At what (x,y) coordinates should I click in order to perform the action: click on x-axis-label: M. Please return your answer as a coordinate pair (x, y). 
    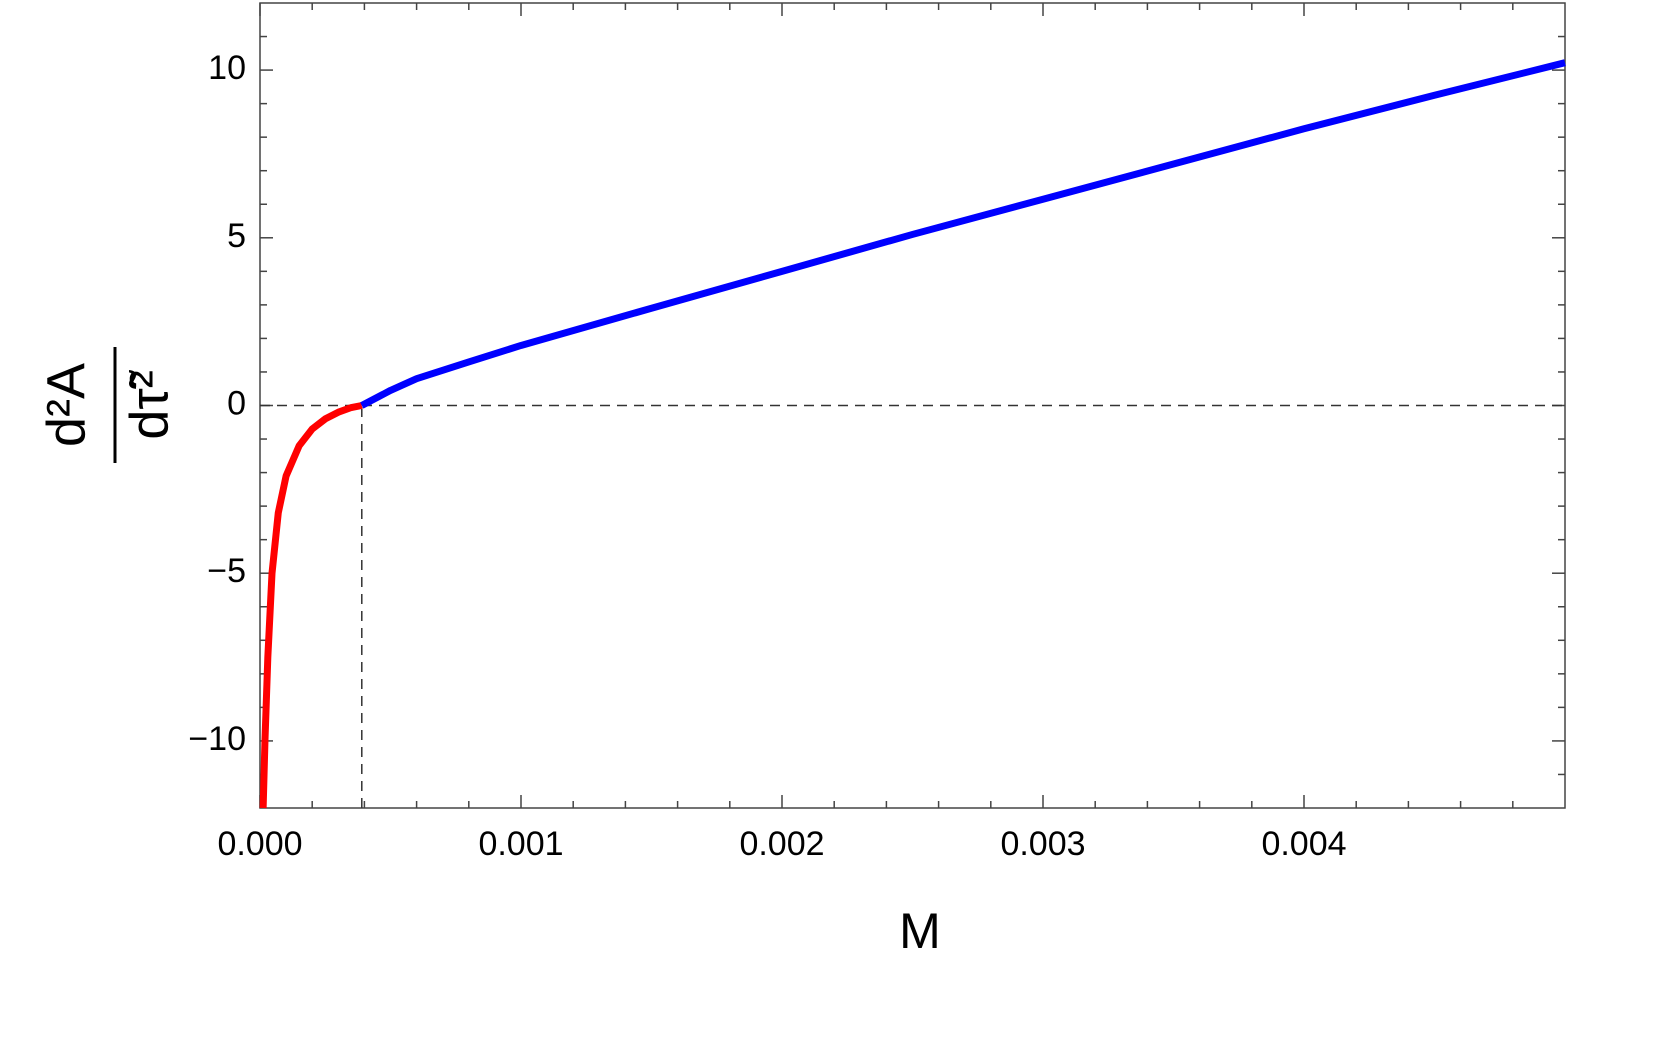
    Looking at the image, I should click on (920, 931).